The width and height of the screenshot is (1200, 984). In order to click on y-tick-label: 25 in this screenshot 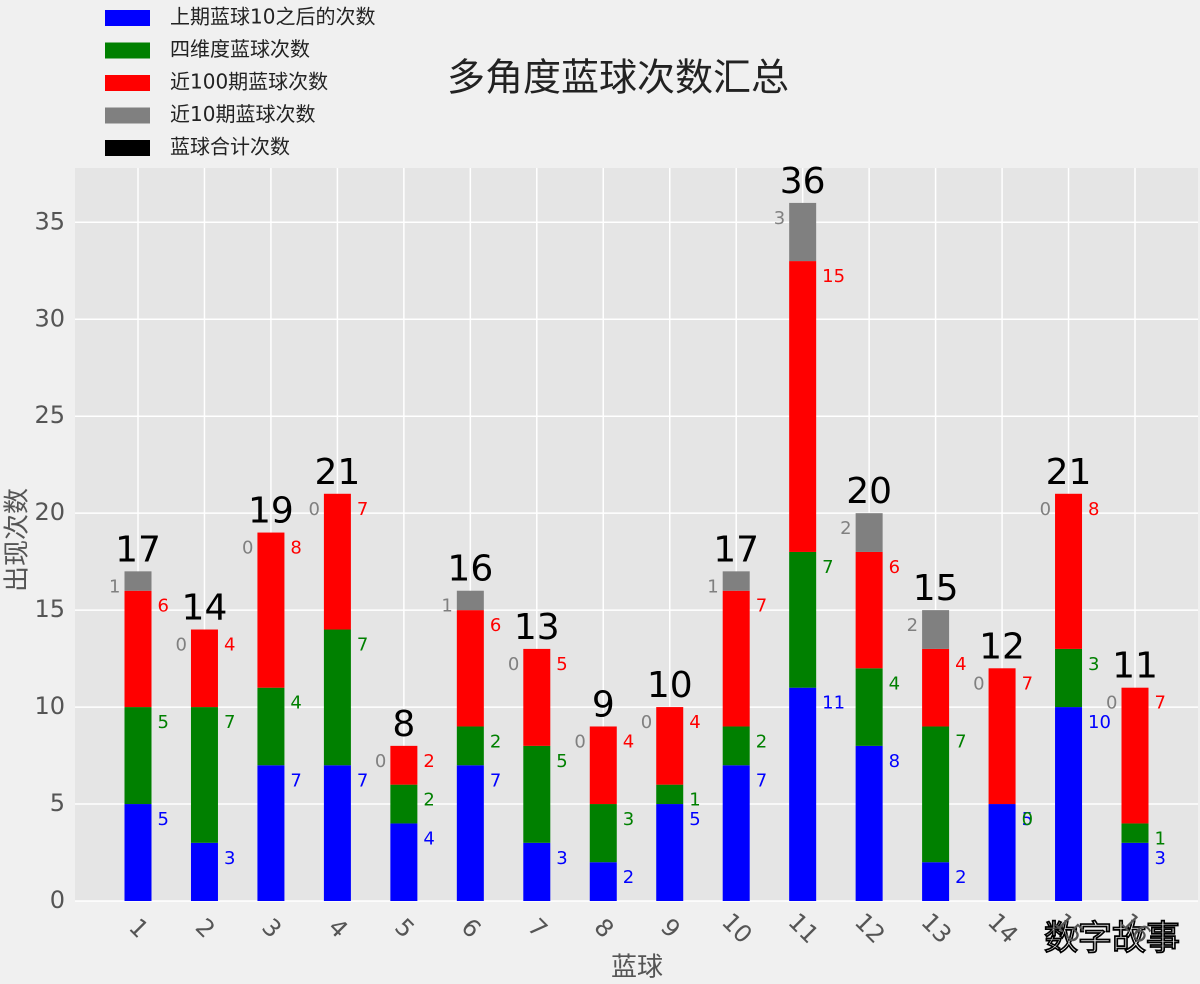, I will do `click(49, 415)`.